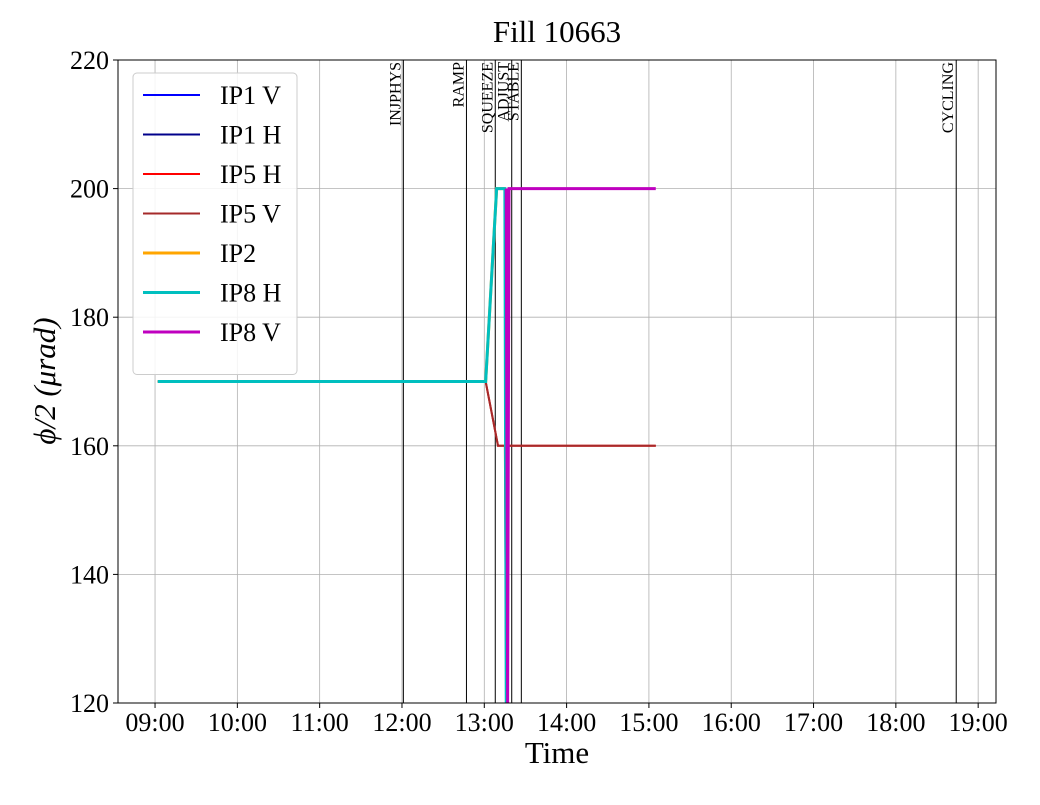 This screenshot has width=1040, height=805. What do you see at coordinates (250, 332) in the screenshot?
I see `legend-label: IP8 V` at bounding box center [250, 332].